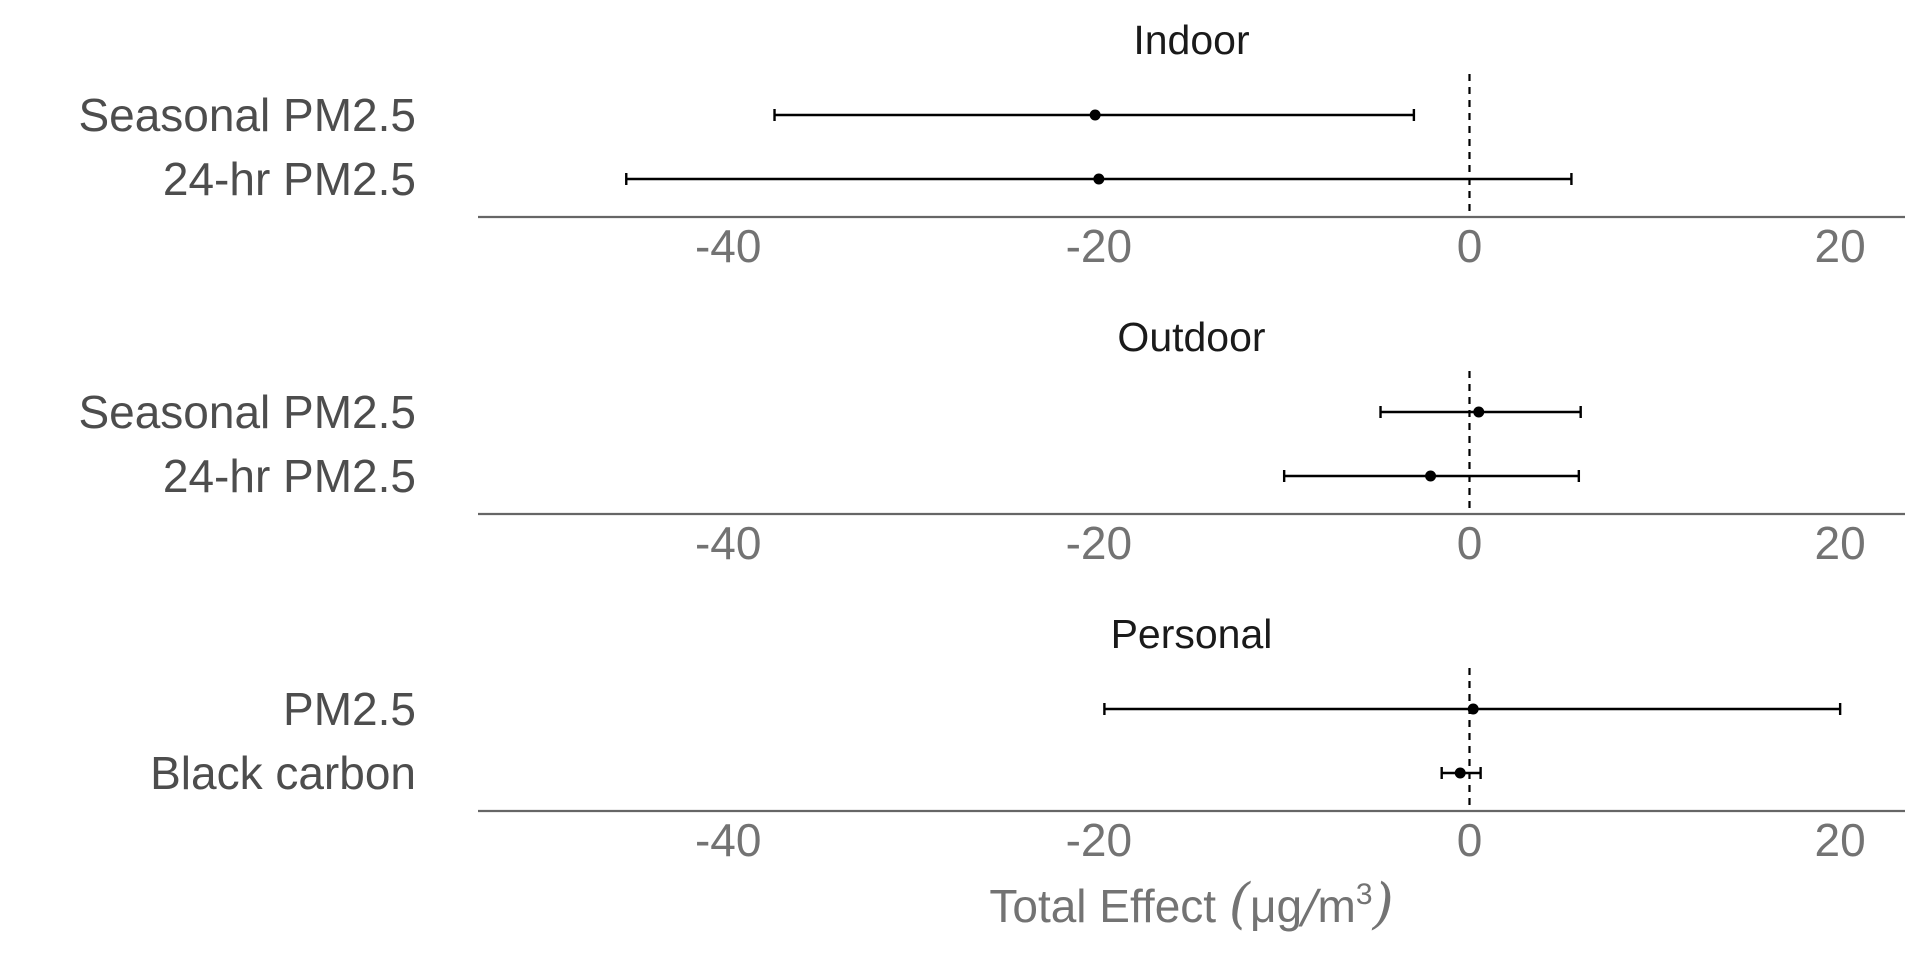 Image resolution: width=1920 pixels, height=960 pixels. Describe the element at coordinates (1191, 337) in the screenshot. I see `panel-title: Outdoor` at that location.